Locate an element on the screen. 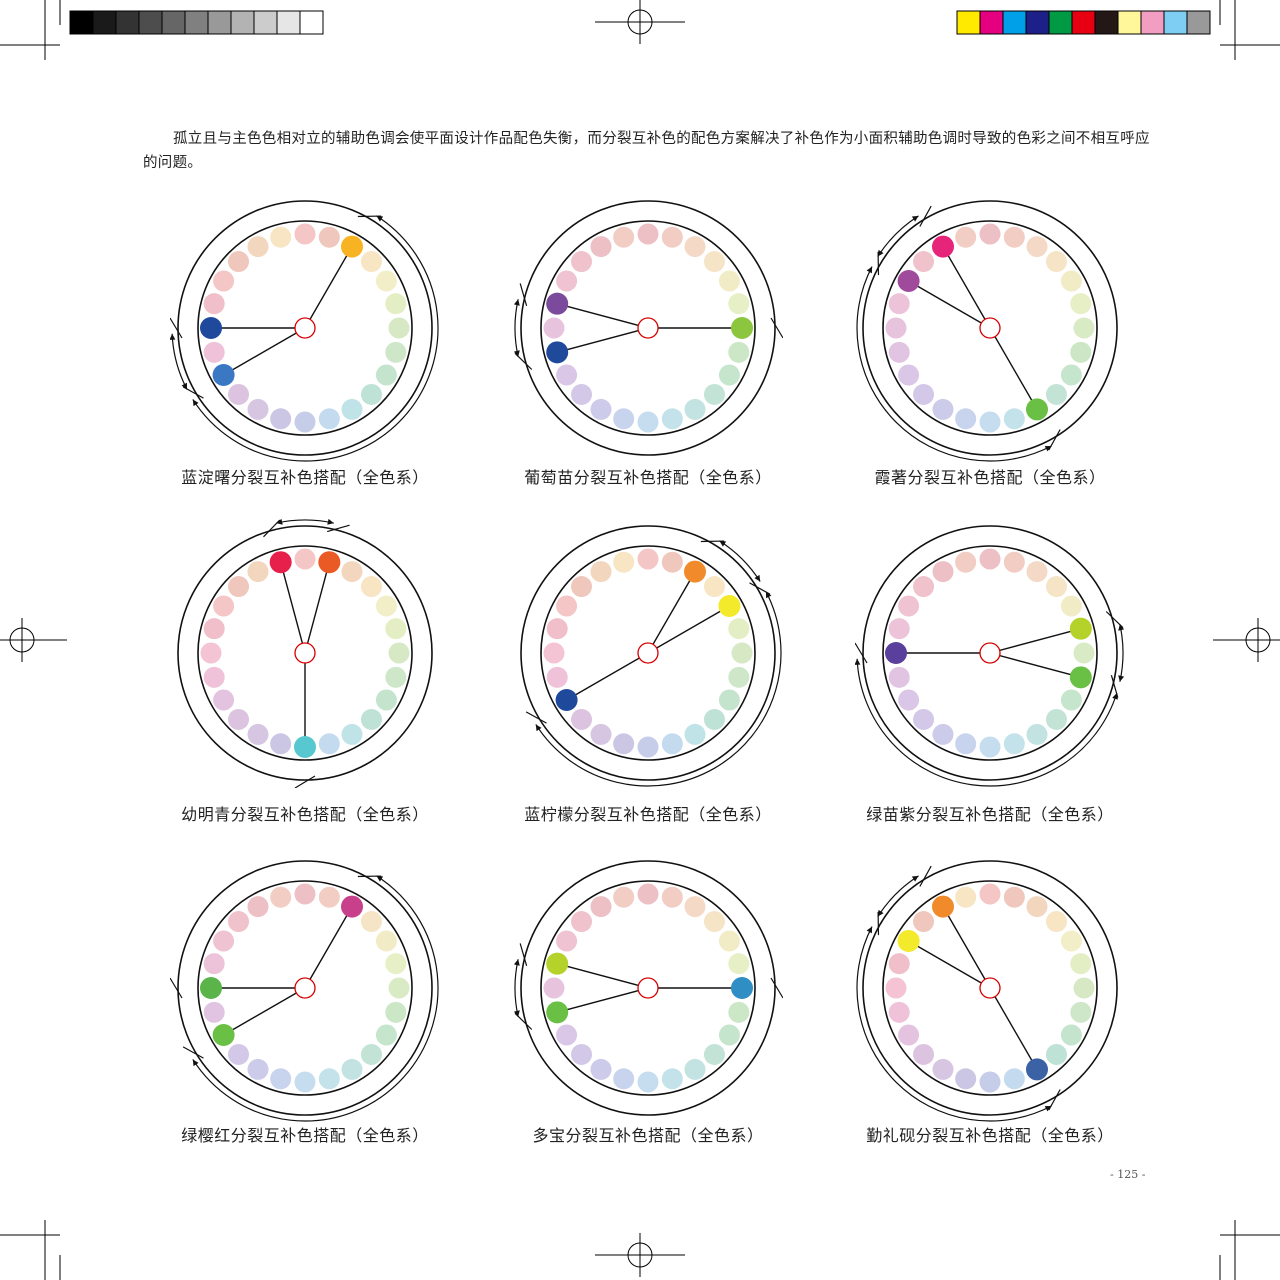 The height and width of the screenshot is (1280, 1280). figure-caption: 勤礼砚分裂互补色搭配（全色系） is located at coordinates (990, 1135).